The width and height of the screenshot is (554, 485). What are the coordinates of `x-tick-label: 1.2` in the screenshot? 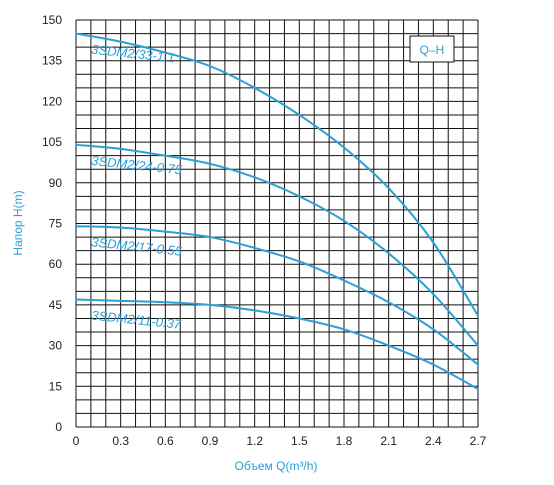 It's located at (254, 441).